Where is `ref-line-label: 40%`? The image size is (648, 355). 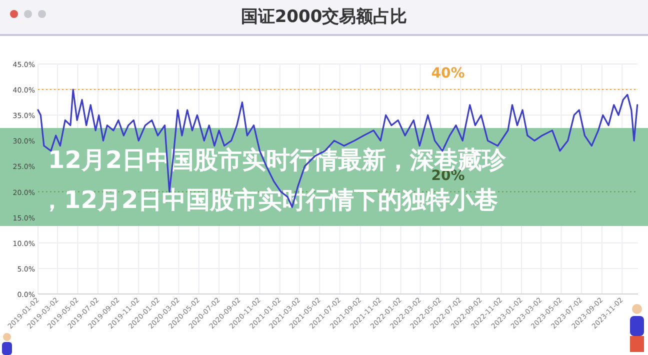 ref-line-label: 40% is located at coordinates (448, 74).